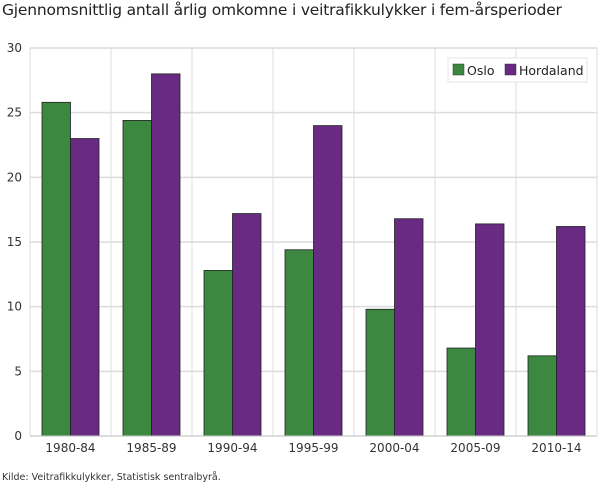 Image resolution: width=610 pixels, height=488 pixels. Describe the element at coordinates (14, 242) in the screenshot. I see `y-tick-label: 15` at that location.